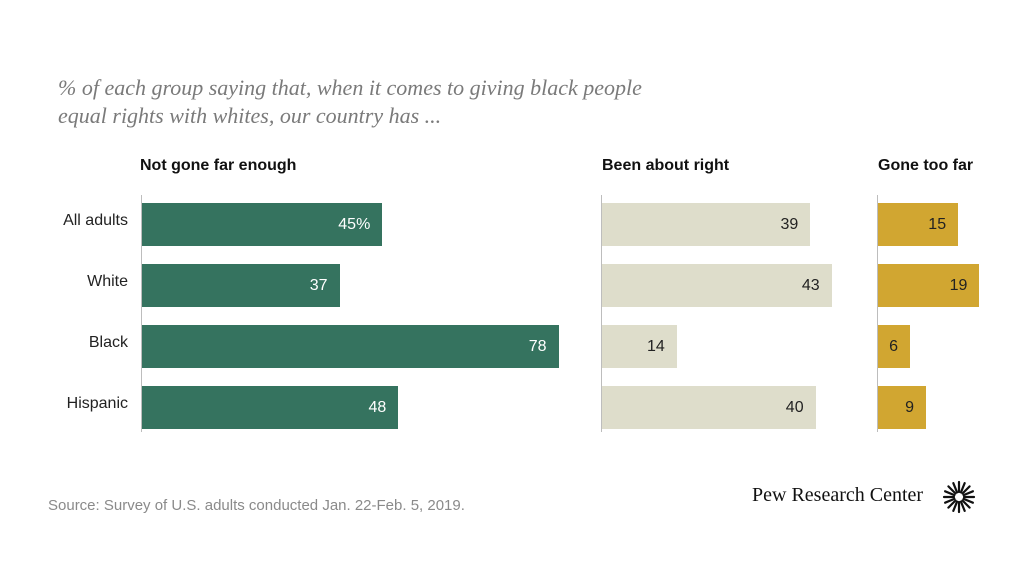 The image size is (1024, 576). I want to click on brand-name: Pew Research Center, so click(838, 495).